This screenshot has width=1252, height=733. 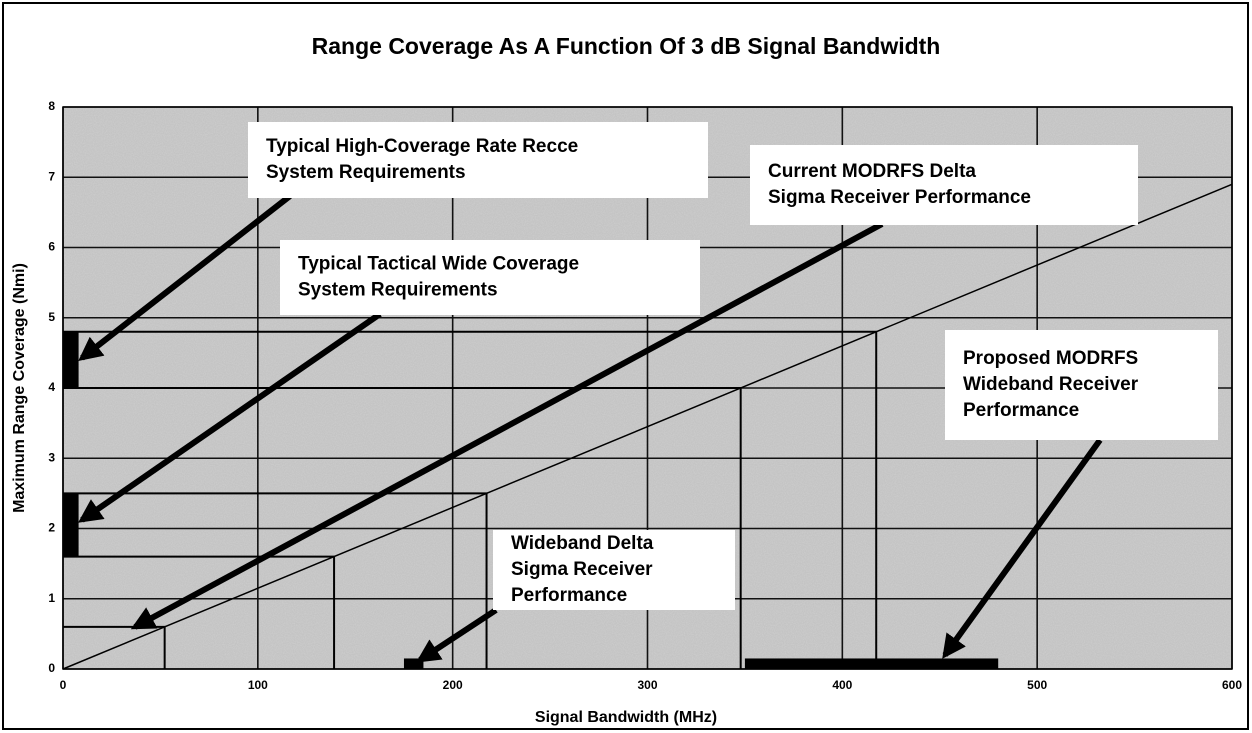 What do you see at coordinates (51, 247) in the screenshot?
I see `y-tick-label: 6` at bounding box center [51, 247].